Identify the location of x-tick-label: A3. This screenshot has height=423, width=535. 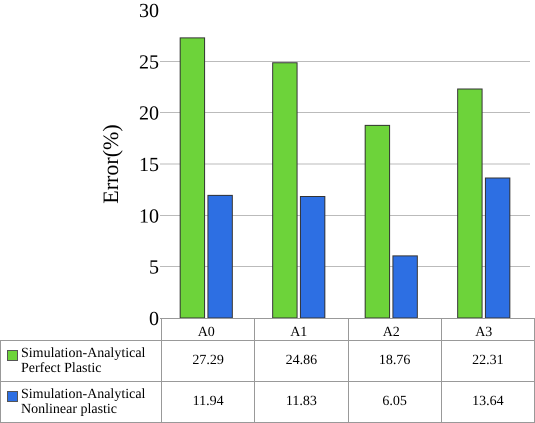
(483, 332).